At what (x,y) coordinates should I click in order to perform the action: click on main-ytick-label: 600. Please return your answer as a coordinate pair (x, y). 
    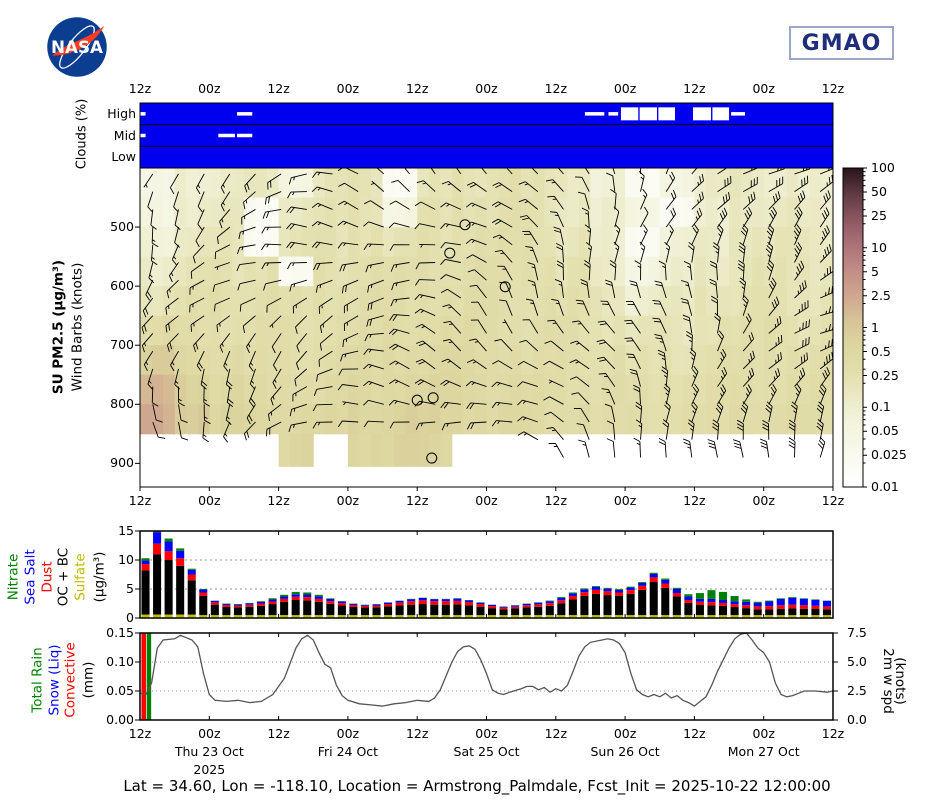
    Looking at the image, I should click on (122, 285).